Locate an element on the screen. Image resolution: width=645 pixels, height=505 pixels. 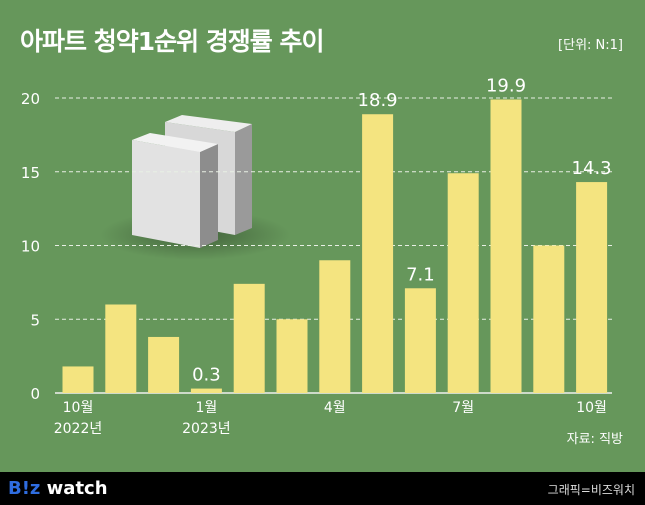
data-label: 0.3 is located at coordinates (206, 375).